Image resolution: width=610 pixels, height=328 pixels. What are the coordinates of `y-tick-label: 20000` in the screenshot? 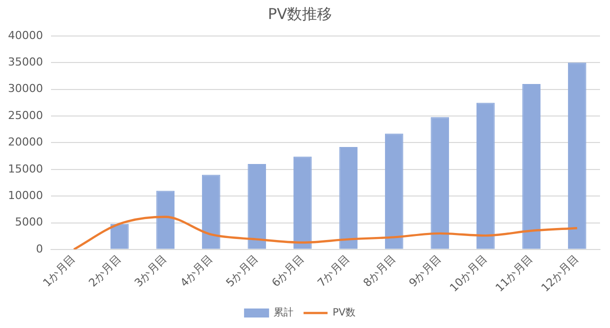 It's located at (25, 142).